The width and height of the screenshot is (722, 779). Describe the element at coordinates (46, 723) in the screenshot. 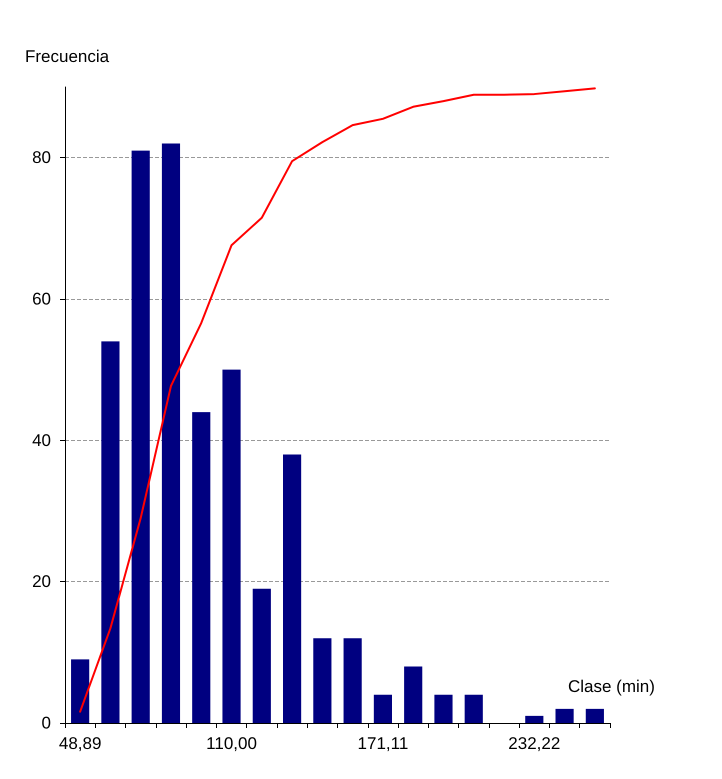

I see `y-tick-label: 0` at that location.